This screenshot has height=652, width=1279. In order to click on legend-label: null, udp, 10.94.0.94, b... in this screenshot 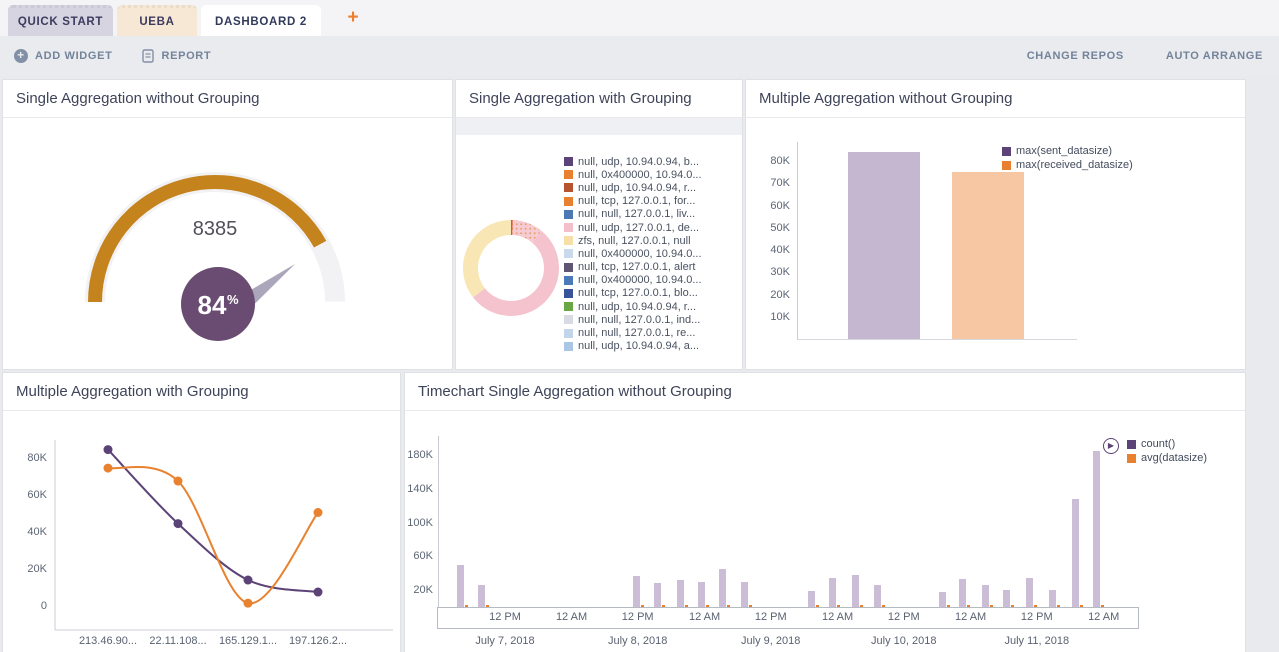, I will do `click(639, 161)`.